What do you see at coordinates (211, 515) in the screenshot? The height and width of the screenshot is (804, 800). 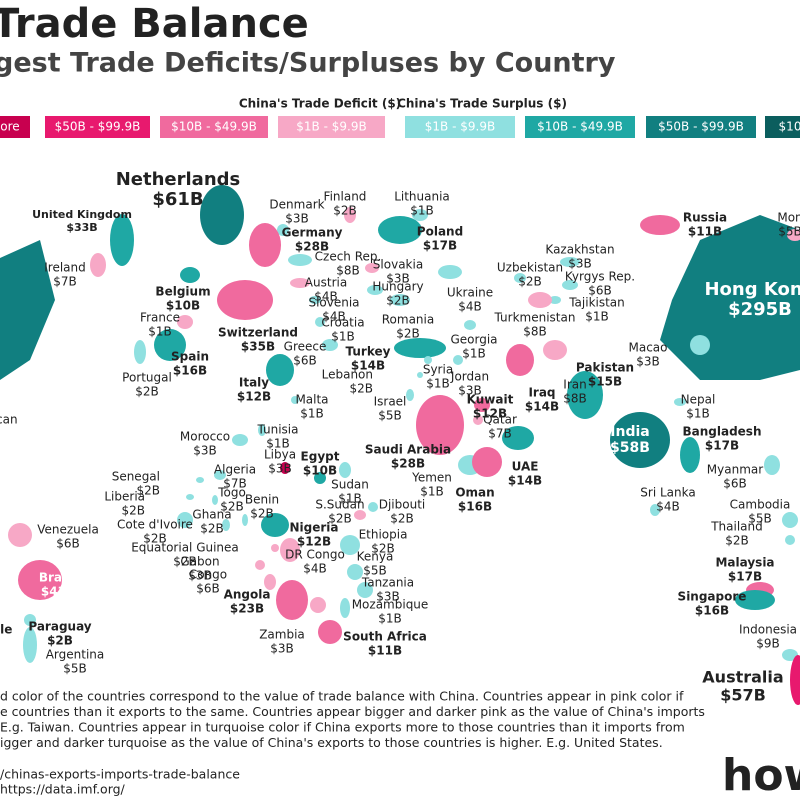 I see `country-name: Ghana` at bounding box center [211, 515].